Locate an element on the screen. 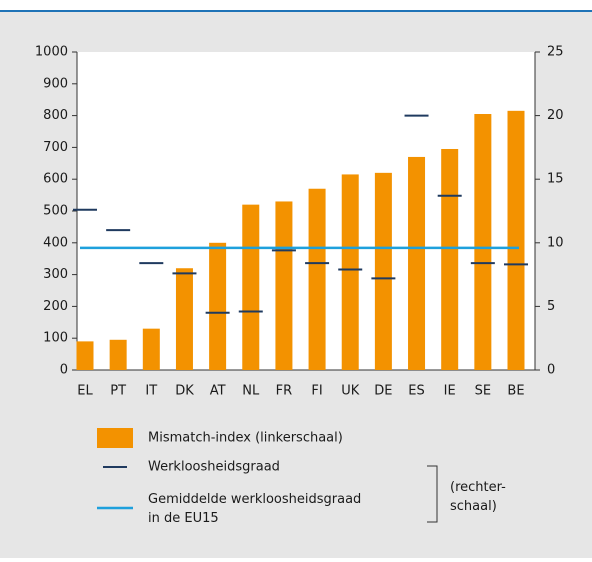 Image resolution: width=592 pixels, height=562 pixels. y2-tick-label: 15 is located at coordinates (555, 179).